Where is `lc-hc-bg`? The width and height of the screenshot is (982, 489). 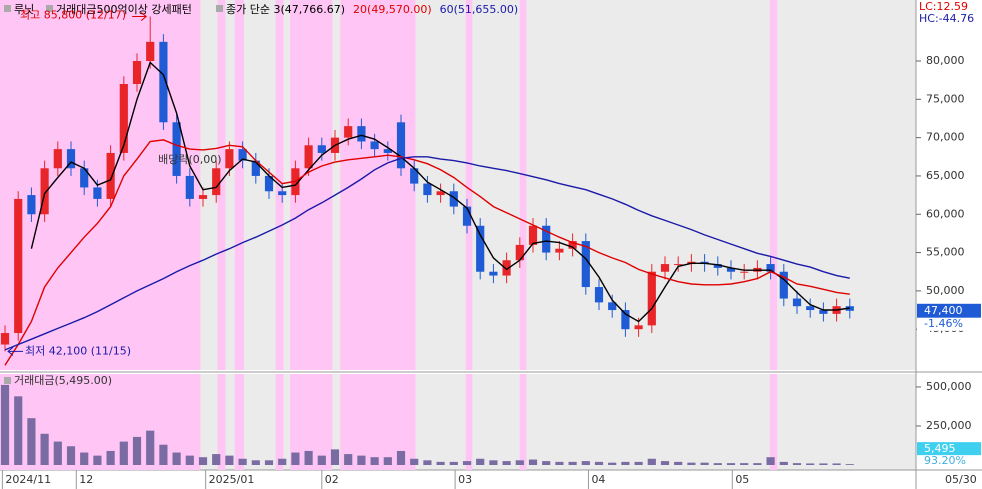 lc-hc-bg is located at coordinates (949, 13).